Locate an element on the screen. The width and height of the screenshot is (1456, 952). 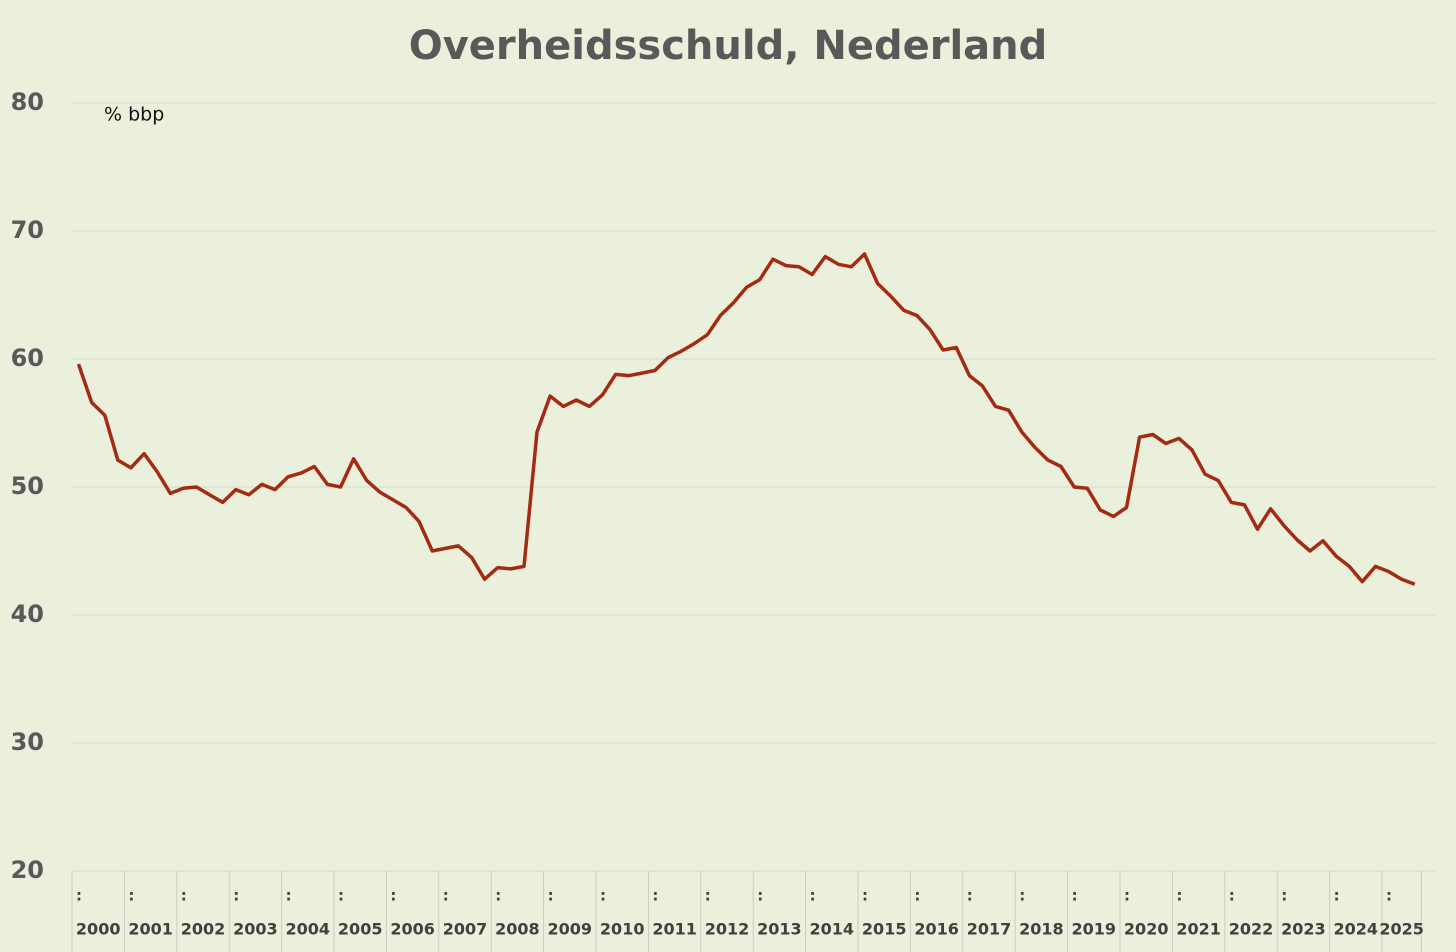
x-group-label: 2002 is located at coordinates (203, 929).